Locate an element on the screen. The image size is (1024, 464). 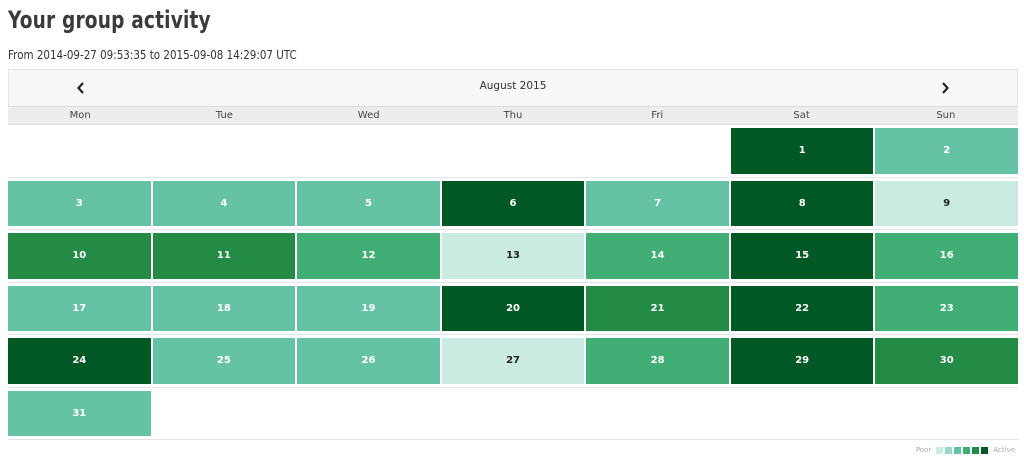
day-cell-28: 28 is located at coordinates (657, 361).